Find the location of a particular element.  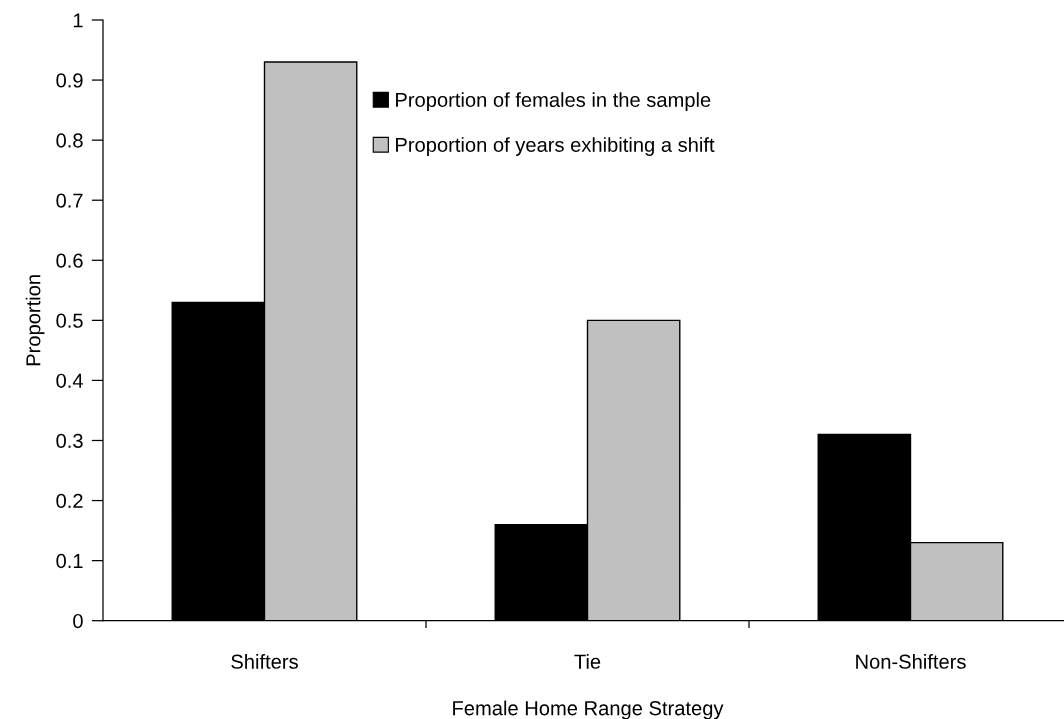

x-tick-label: Non-Shifters is located at coordinates (911, 661).